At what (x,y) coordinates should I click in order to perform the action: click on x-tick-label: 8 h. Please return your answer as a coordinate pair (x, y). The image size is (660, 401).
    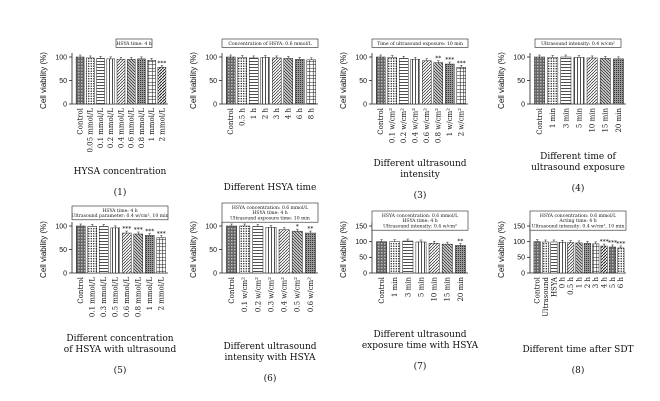
    Looking at the image, I should click on (312, 114).